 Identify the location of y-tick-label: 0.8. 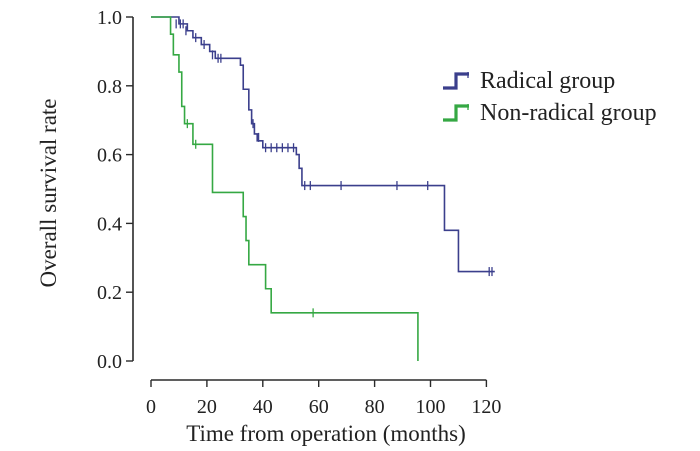
(109, 87).